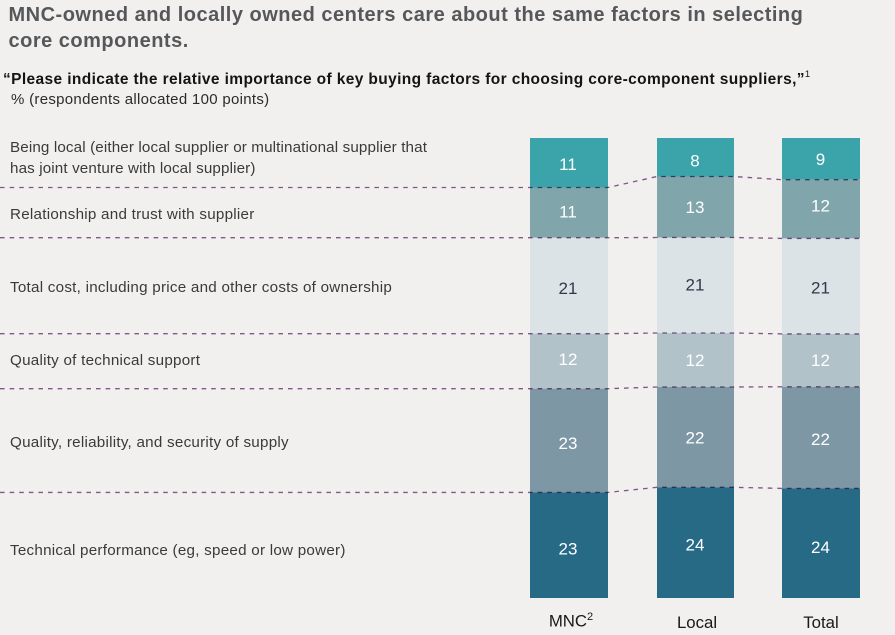 Image resolution: width=895 pixels, height=635 pixels. I want to click on svg-text: 9, so click(820, 159).